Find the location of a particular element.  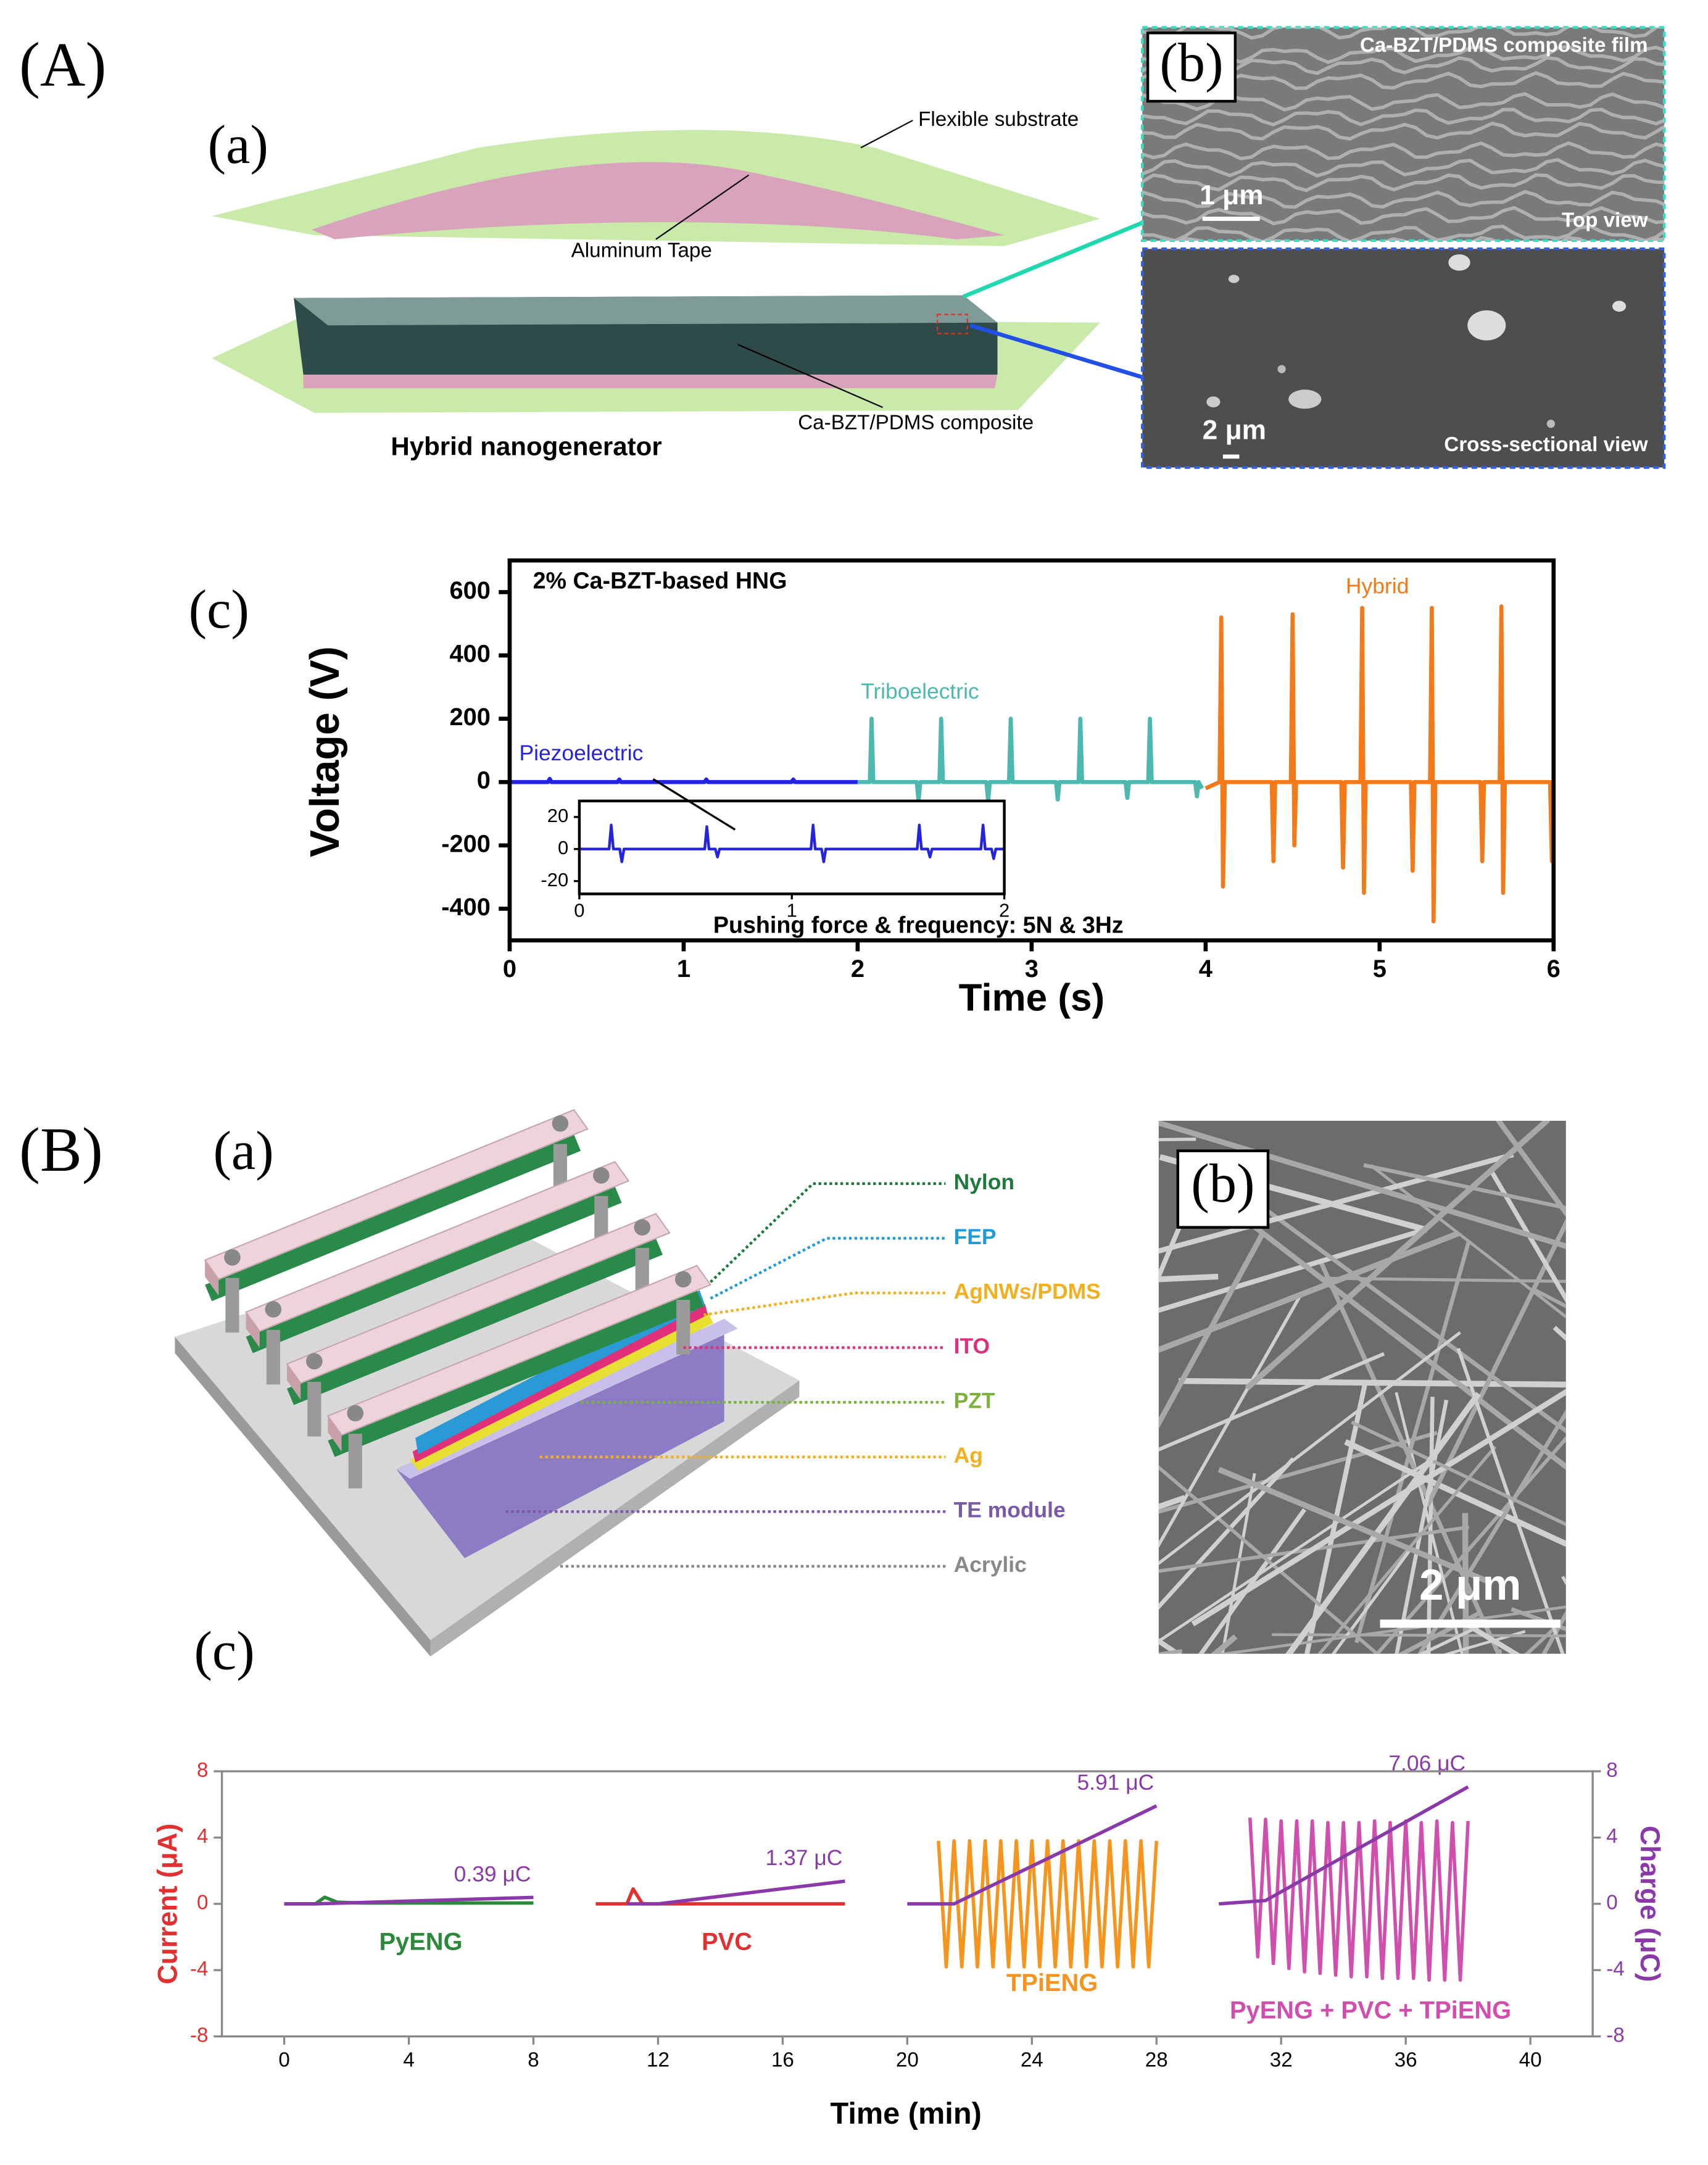

series-label: Triboelectric is located at coordinates (920, 691).